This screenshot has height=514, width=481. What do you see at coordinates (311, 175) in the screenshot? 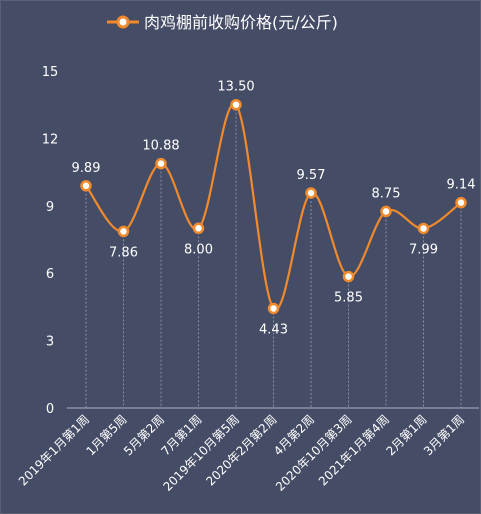
I see `data-label: 9.57` at bounding box center [311, 175].